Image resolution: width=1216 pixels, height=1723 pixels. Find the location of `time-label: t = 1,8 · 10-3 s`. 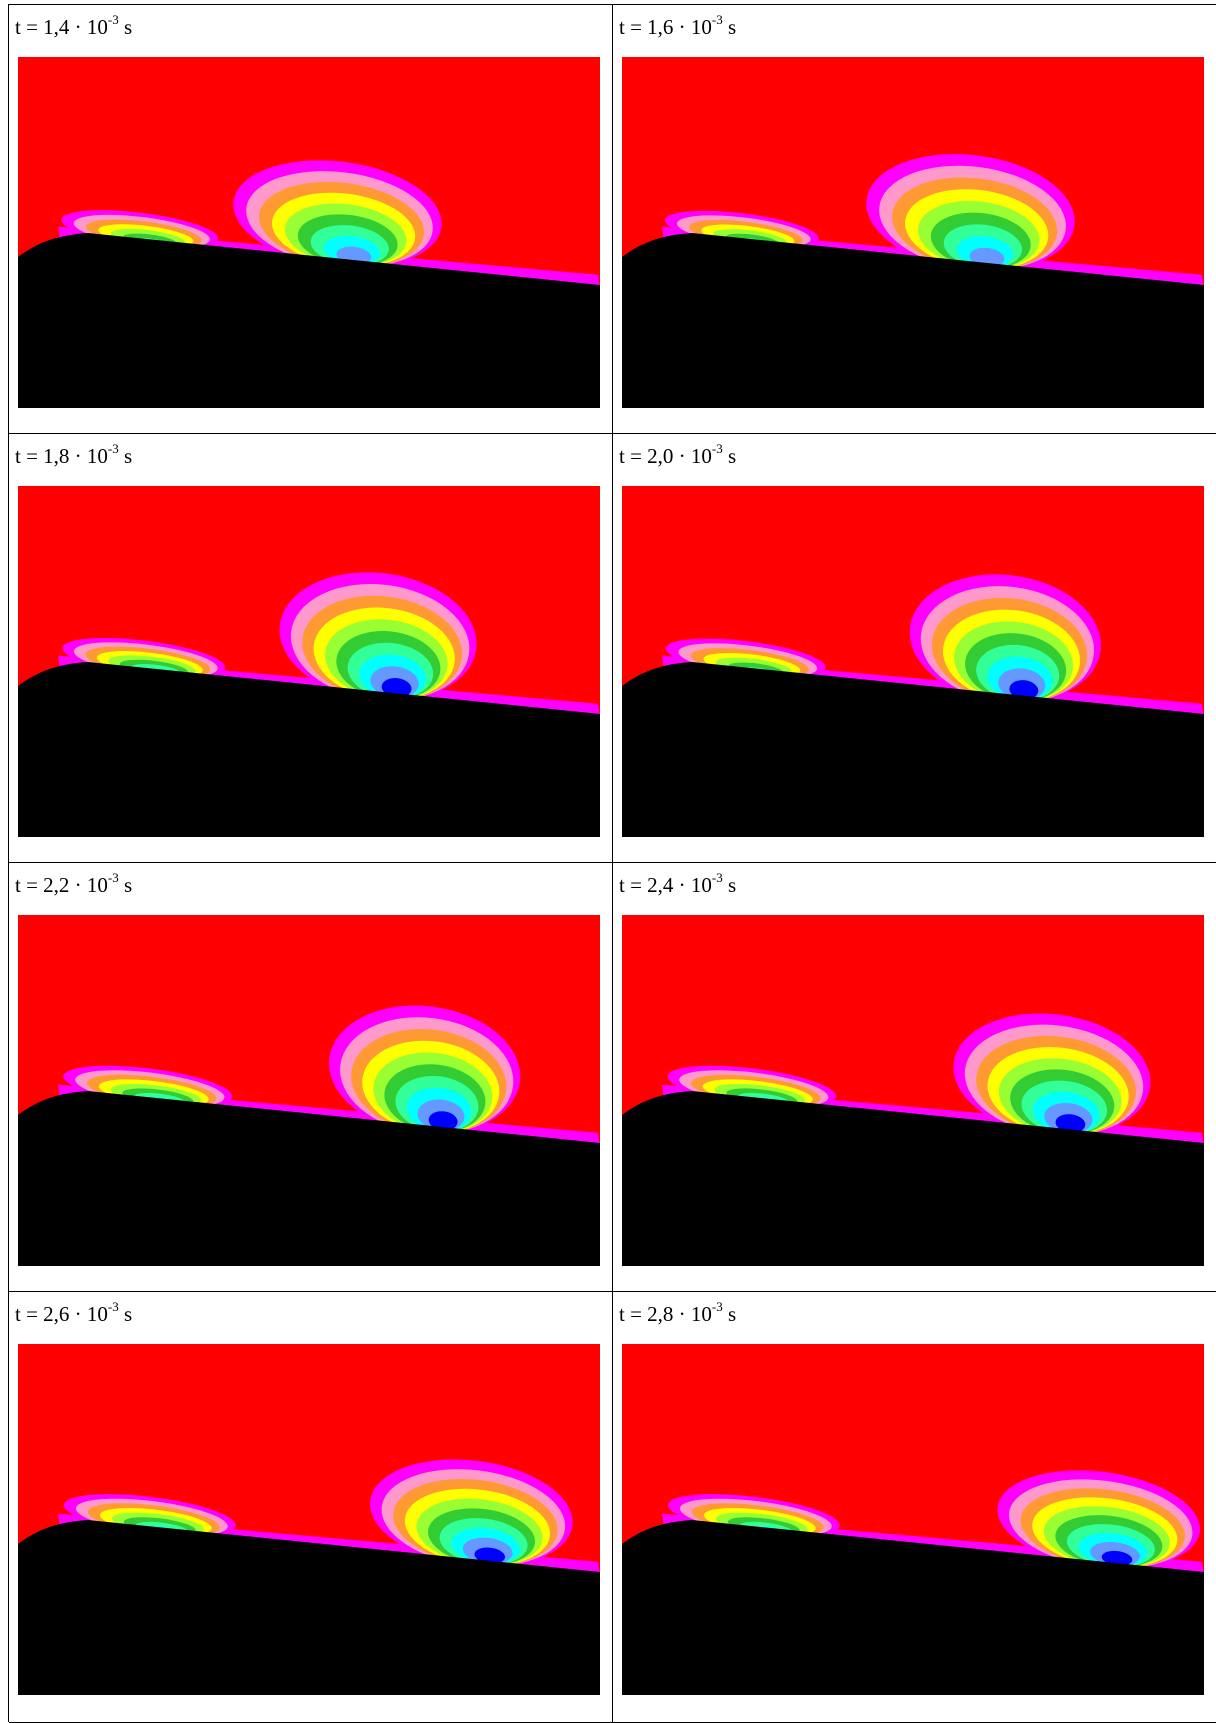

time-label: t = 1,8 · 10-3 s is located at coordinates (74, 454).